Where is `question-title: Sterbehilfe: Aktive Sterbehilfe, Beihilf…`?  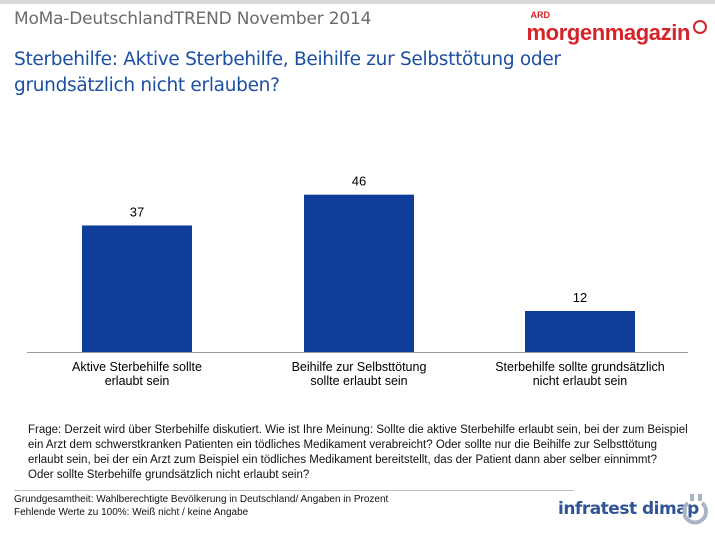
question-title: Sterbehilfe: Aktive Sterbehilfe, Beihilf… is located at coordinates (294, 73).